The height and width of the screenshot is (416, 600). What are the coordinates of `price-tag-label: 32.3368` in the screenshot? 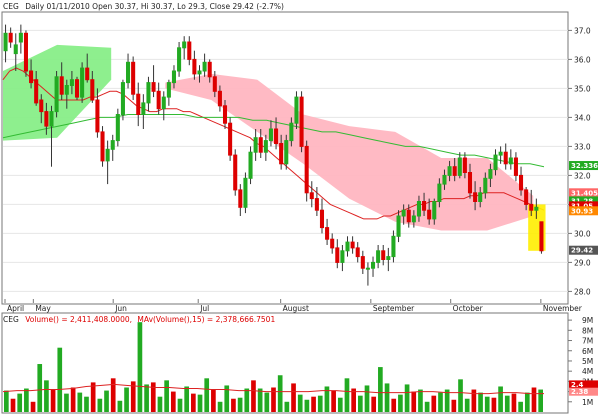 It's located at (585, 166).